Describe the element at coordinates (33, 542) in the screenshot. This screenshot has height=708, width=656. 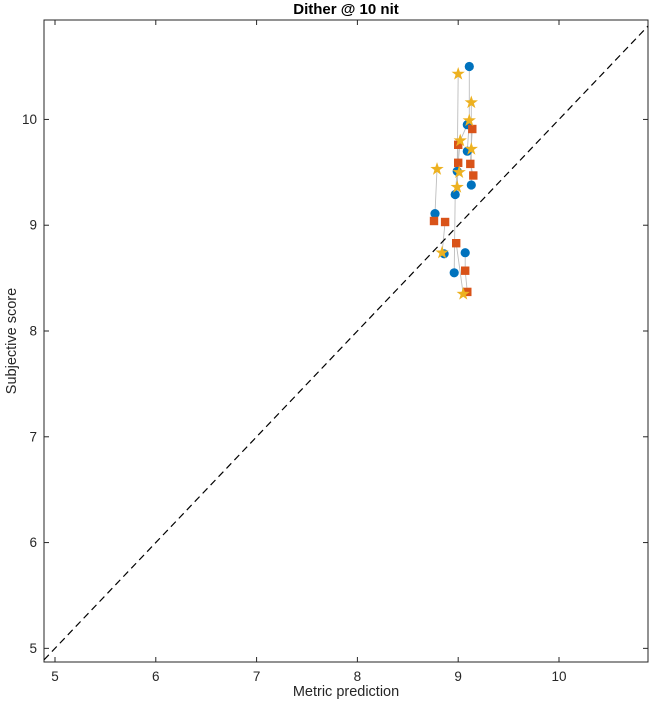
I see `y-tick-label: 6` at that location.